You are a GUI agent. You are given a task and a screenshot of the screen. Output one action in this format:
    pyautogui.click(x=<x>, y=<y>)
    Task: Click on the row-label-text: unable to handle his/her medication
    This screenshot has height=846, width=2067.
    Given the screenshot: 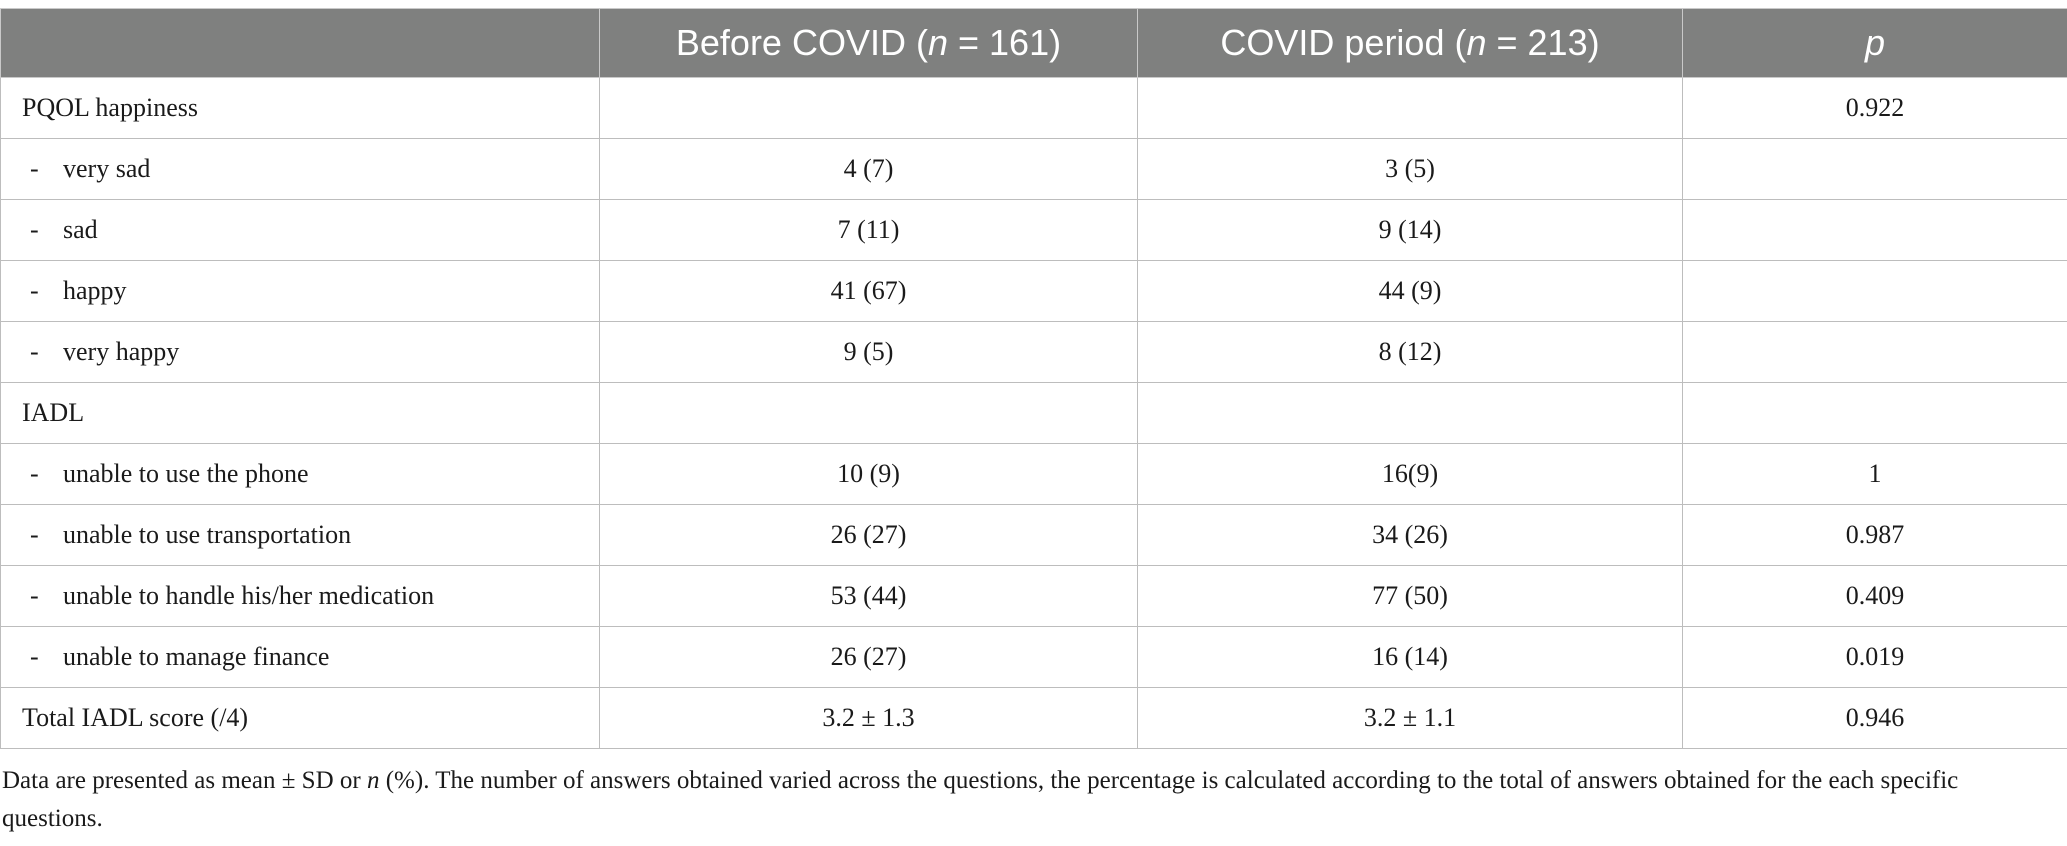 What is the action you would take?
    pyautogui.click(x=249, y=595)
    